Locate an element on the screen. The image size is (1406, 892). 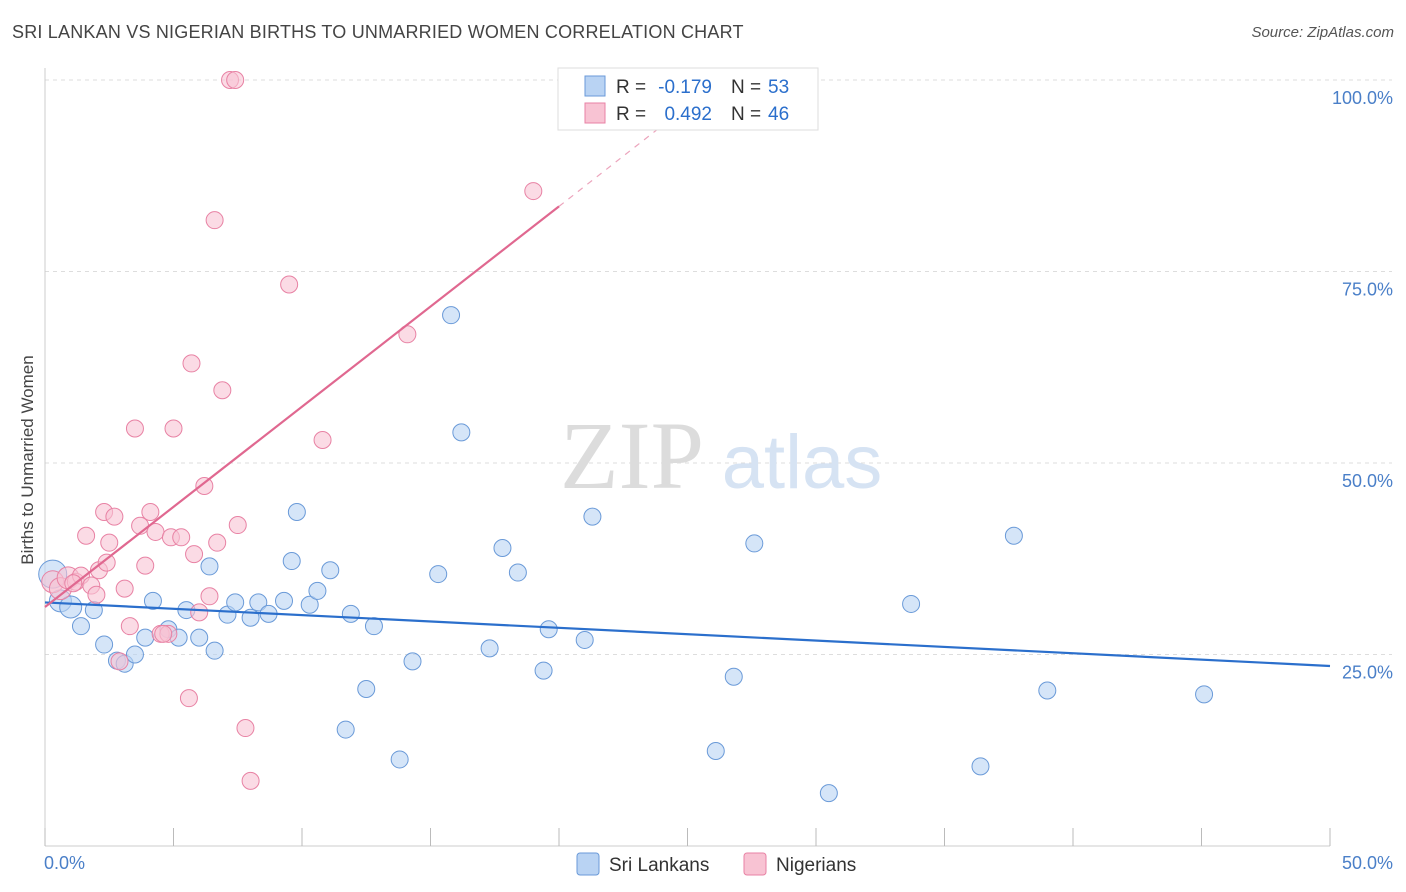
sri-lankan-trend-line is located at coordinates (687, 634).